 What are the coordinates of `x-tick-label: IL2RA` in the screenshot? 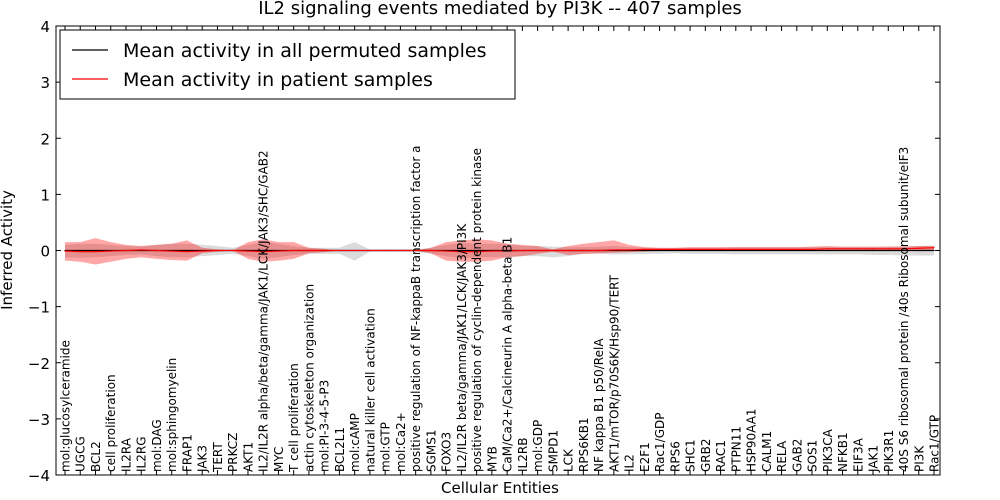 It's located at (126, 454).